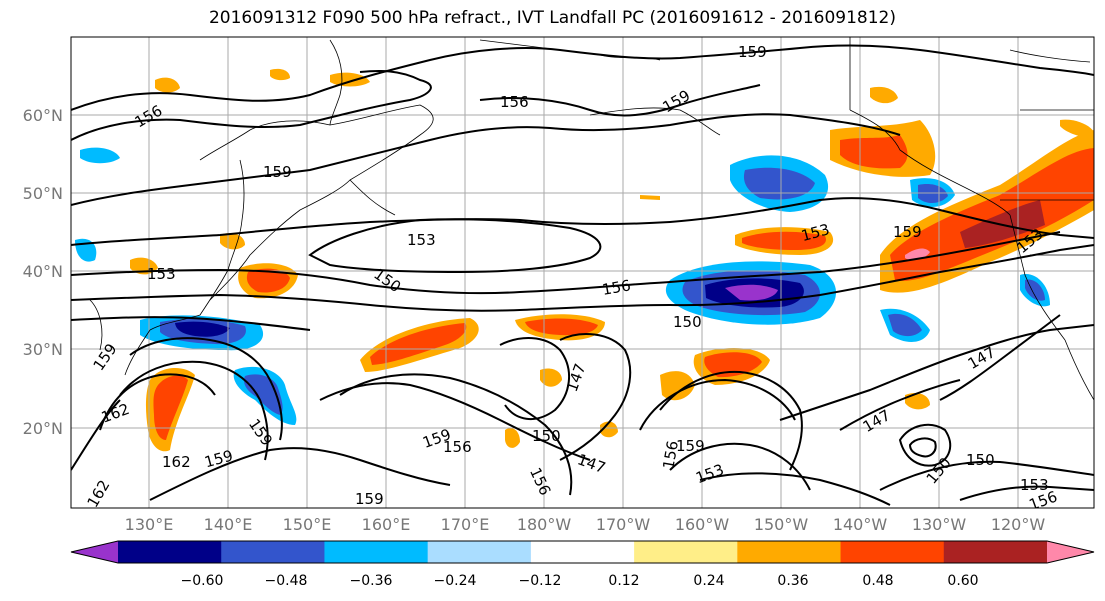 The height and width of the screenshot is (601, 1105). What do you see at coordinates (43, 115) in the screenshot?
I see `lat-label: 60°N` at bounding box center [43, 115].